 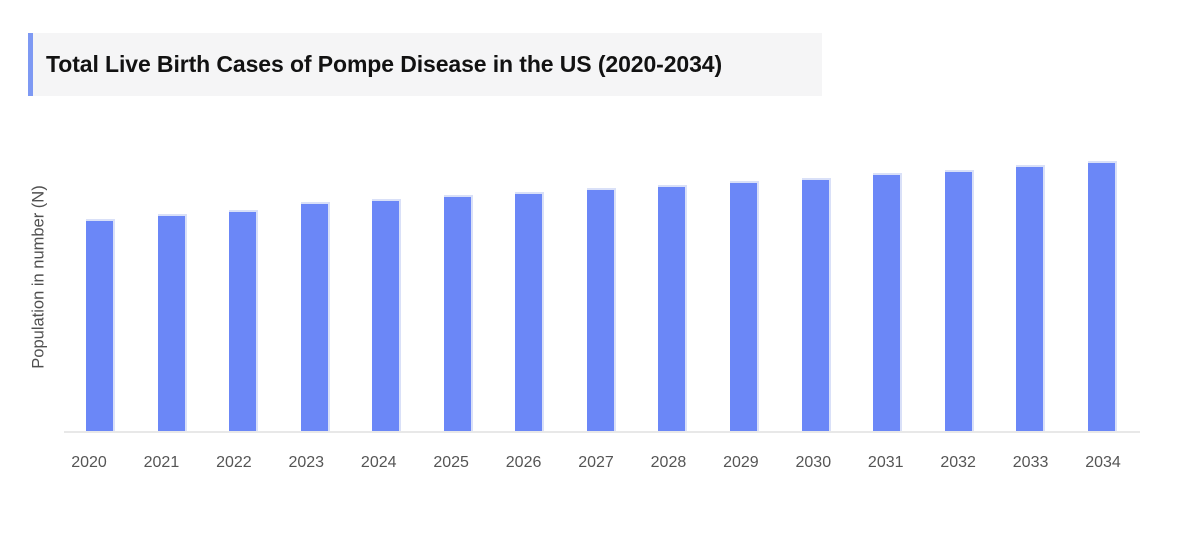 I want to click on x-axis-line, so click(x=602, y=432).